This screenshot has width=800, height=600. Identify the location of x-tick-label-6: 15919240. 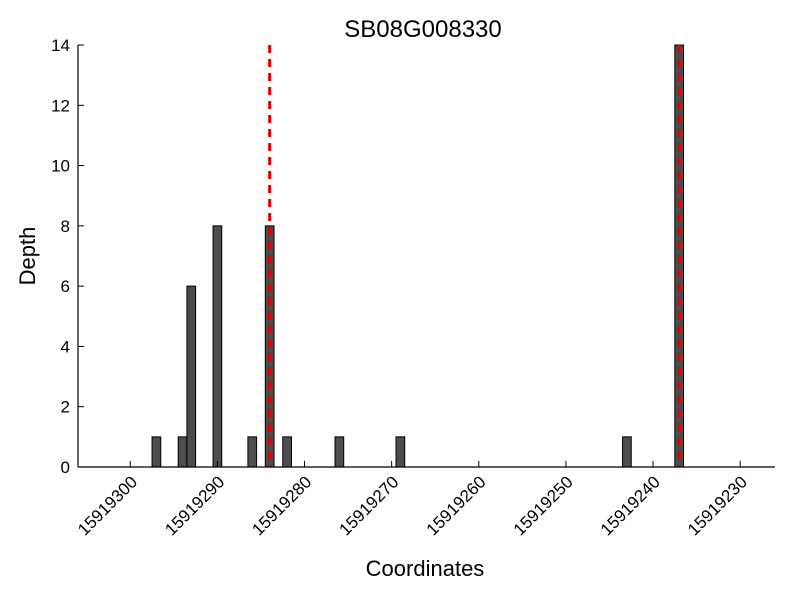
(630, 505).